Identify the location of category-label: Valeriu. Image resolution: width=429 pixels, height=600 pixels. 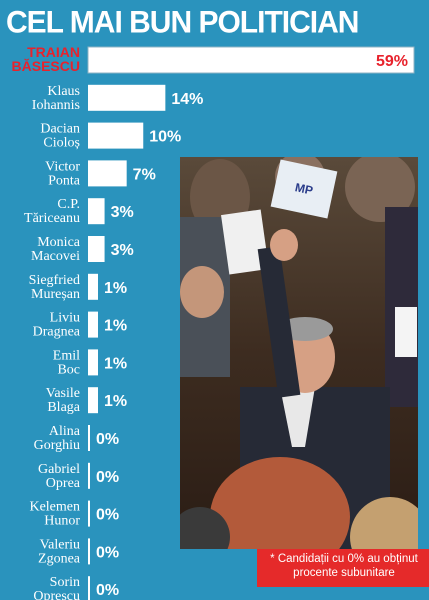
(60, 544).